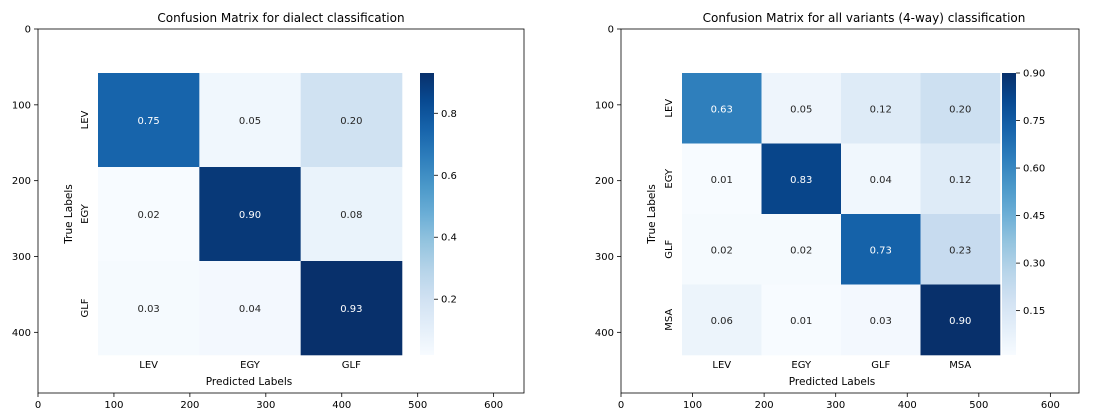 This screenshot has height=411, width=1096. What do you see at coordinates (1034, 264) in the screenshot?
I see `colorbar-tick-label: 0.30` at bounding box center [1034, 264].